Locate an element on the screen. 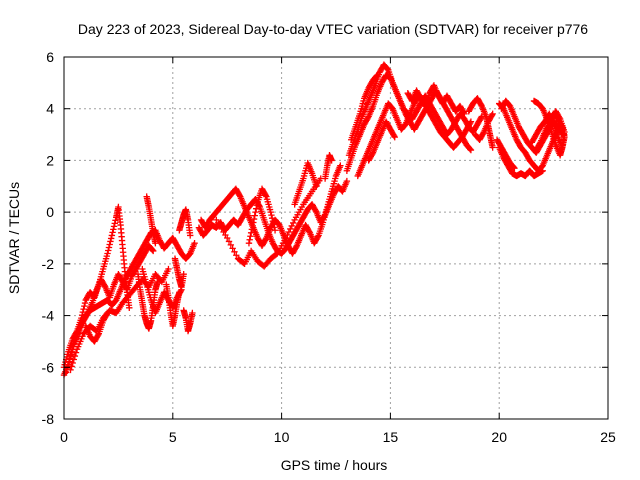 Image resolution: width=640 pixels, height=480 pixels. x-tick-label: 10 is located at coordinates (282, 437).